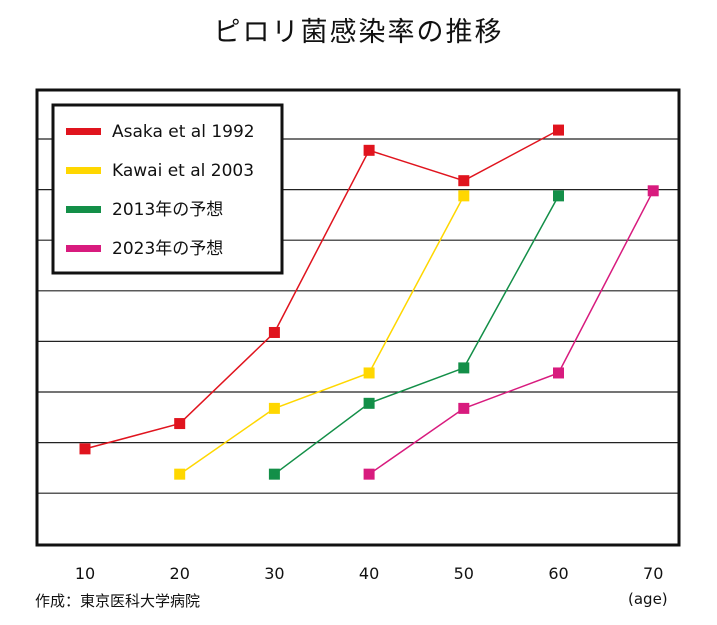  I want to click on legend-label: Kawai et al 2003, so click(183, 171).